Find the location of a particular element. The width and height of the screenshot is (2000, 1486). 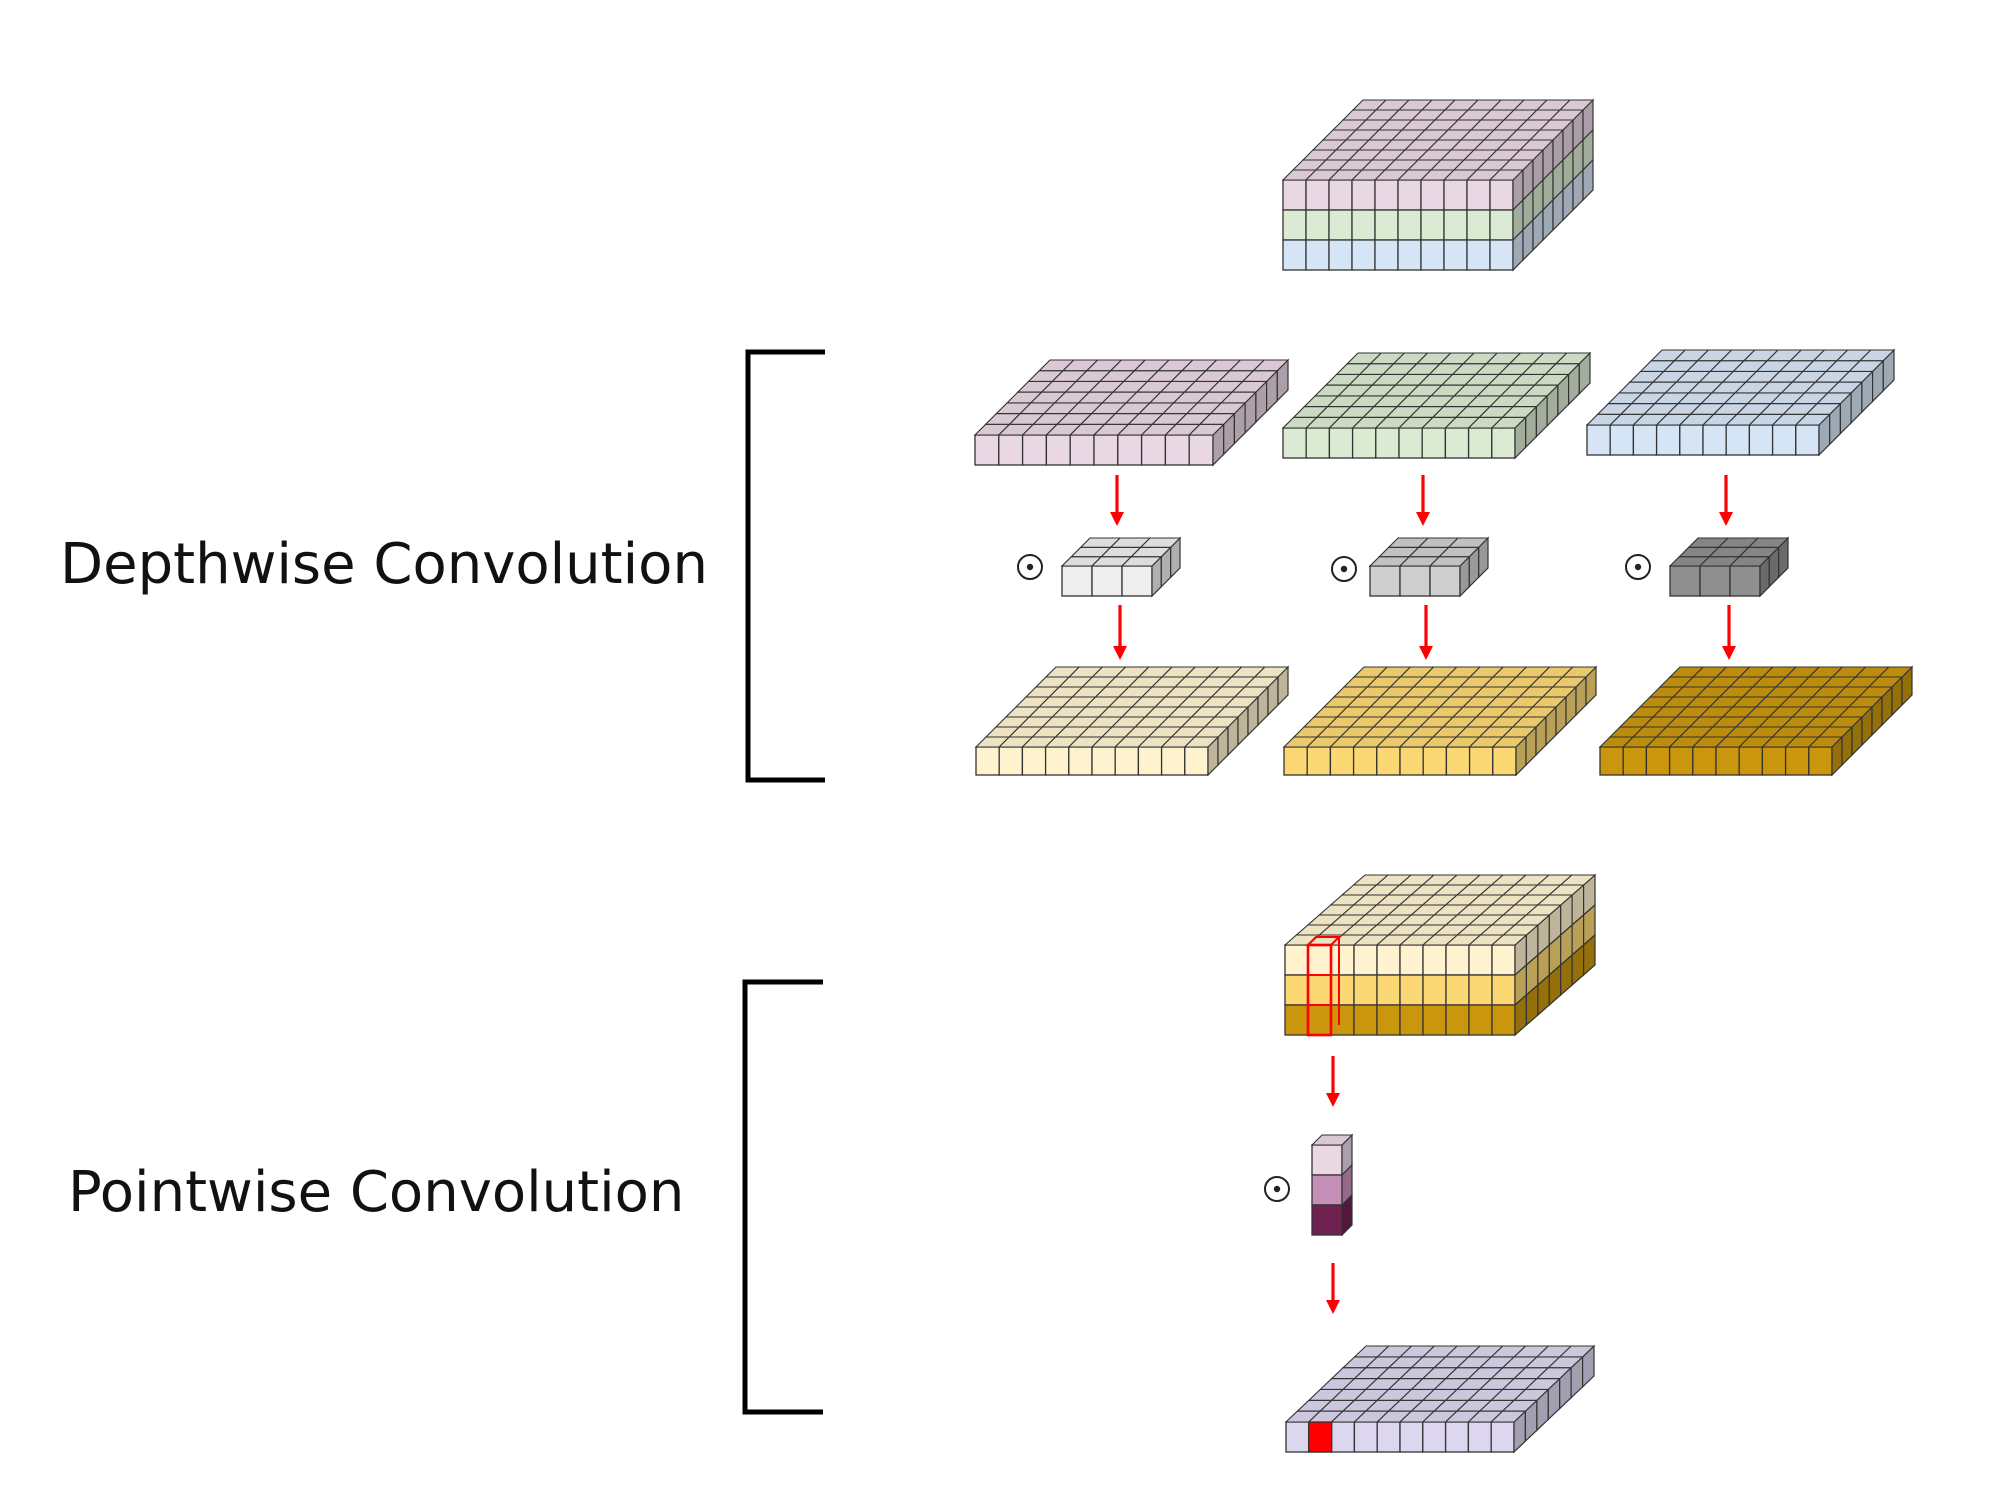

depthwise-bracket is located at coordinates (785, 566).